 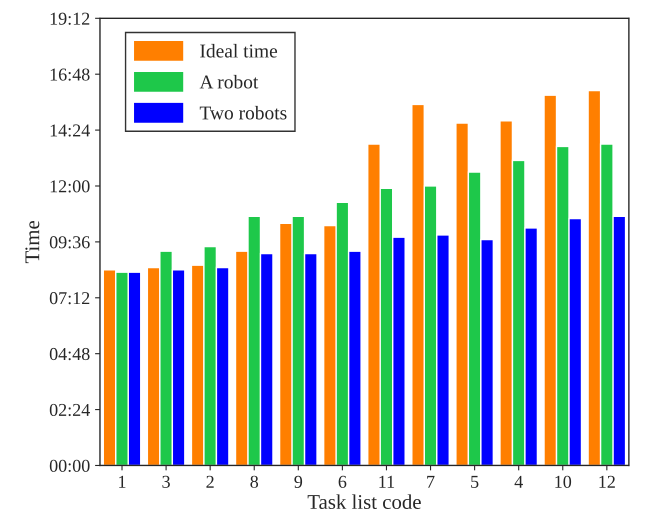 I want to click on x-tick-label: 3, so click(x=166, y=482).